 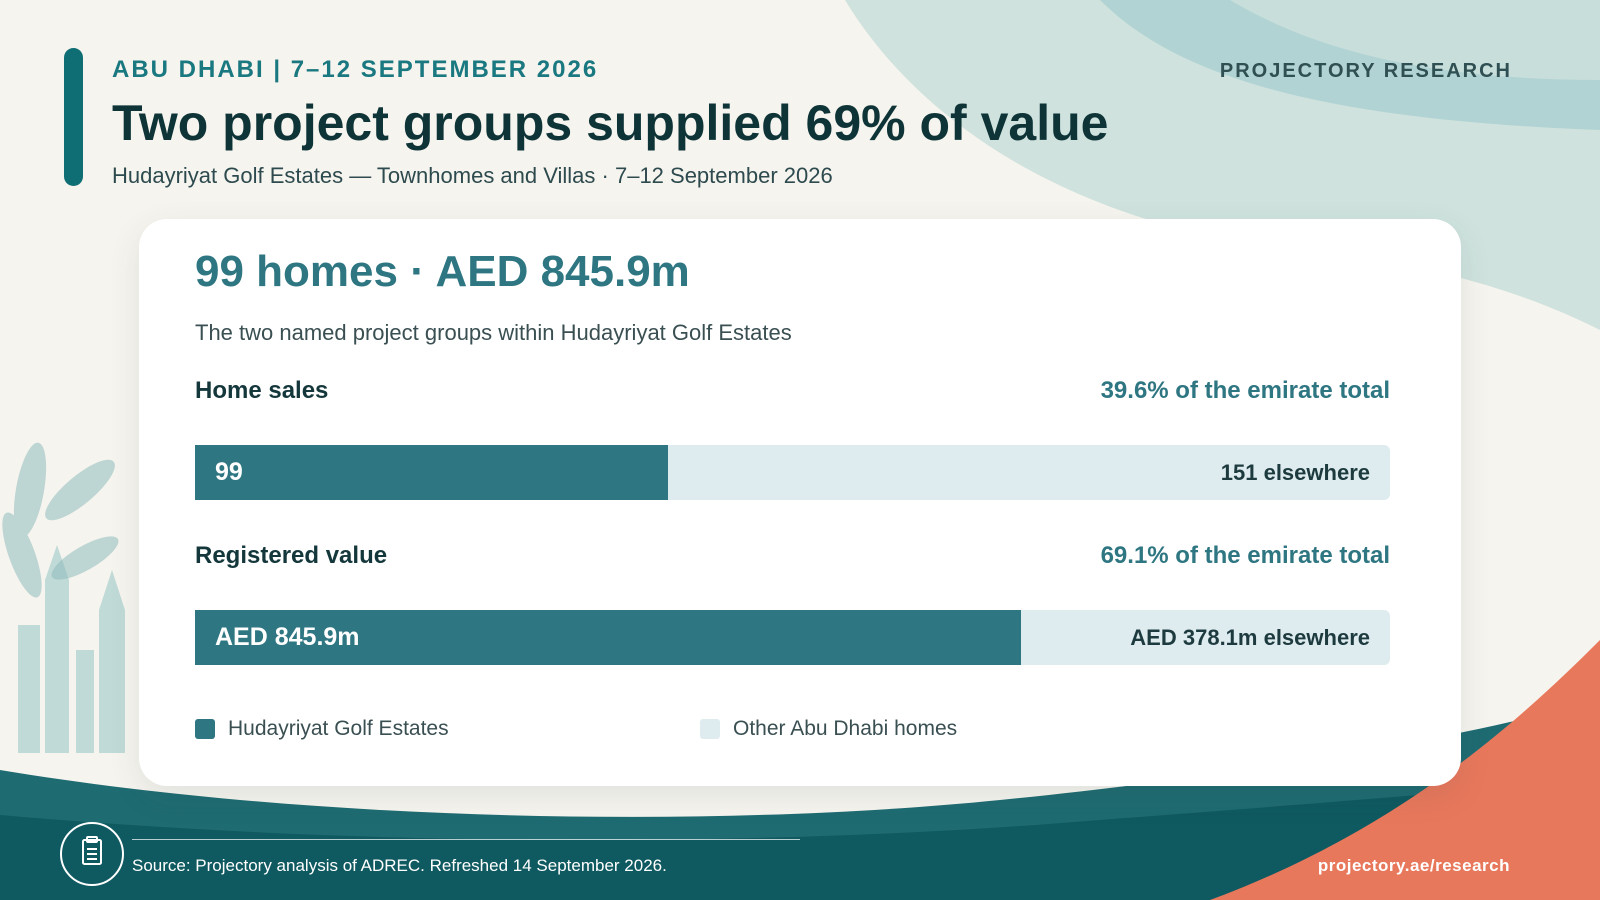 I want to click on legend-item-other: Other Abu Dhabi homes, so click(x=828, y=729).